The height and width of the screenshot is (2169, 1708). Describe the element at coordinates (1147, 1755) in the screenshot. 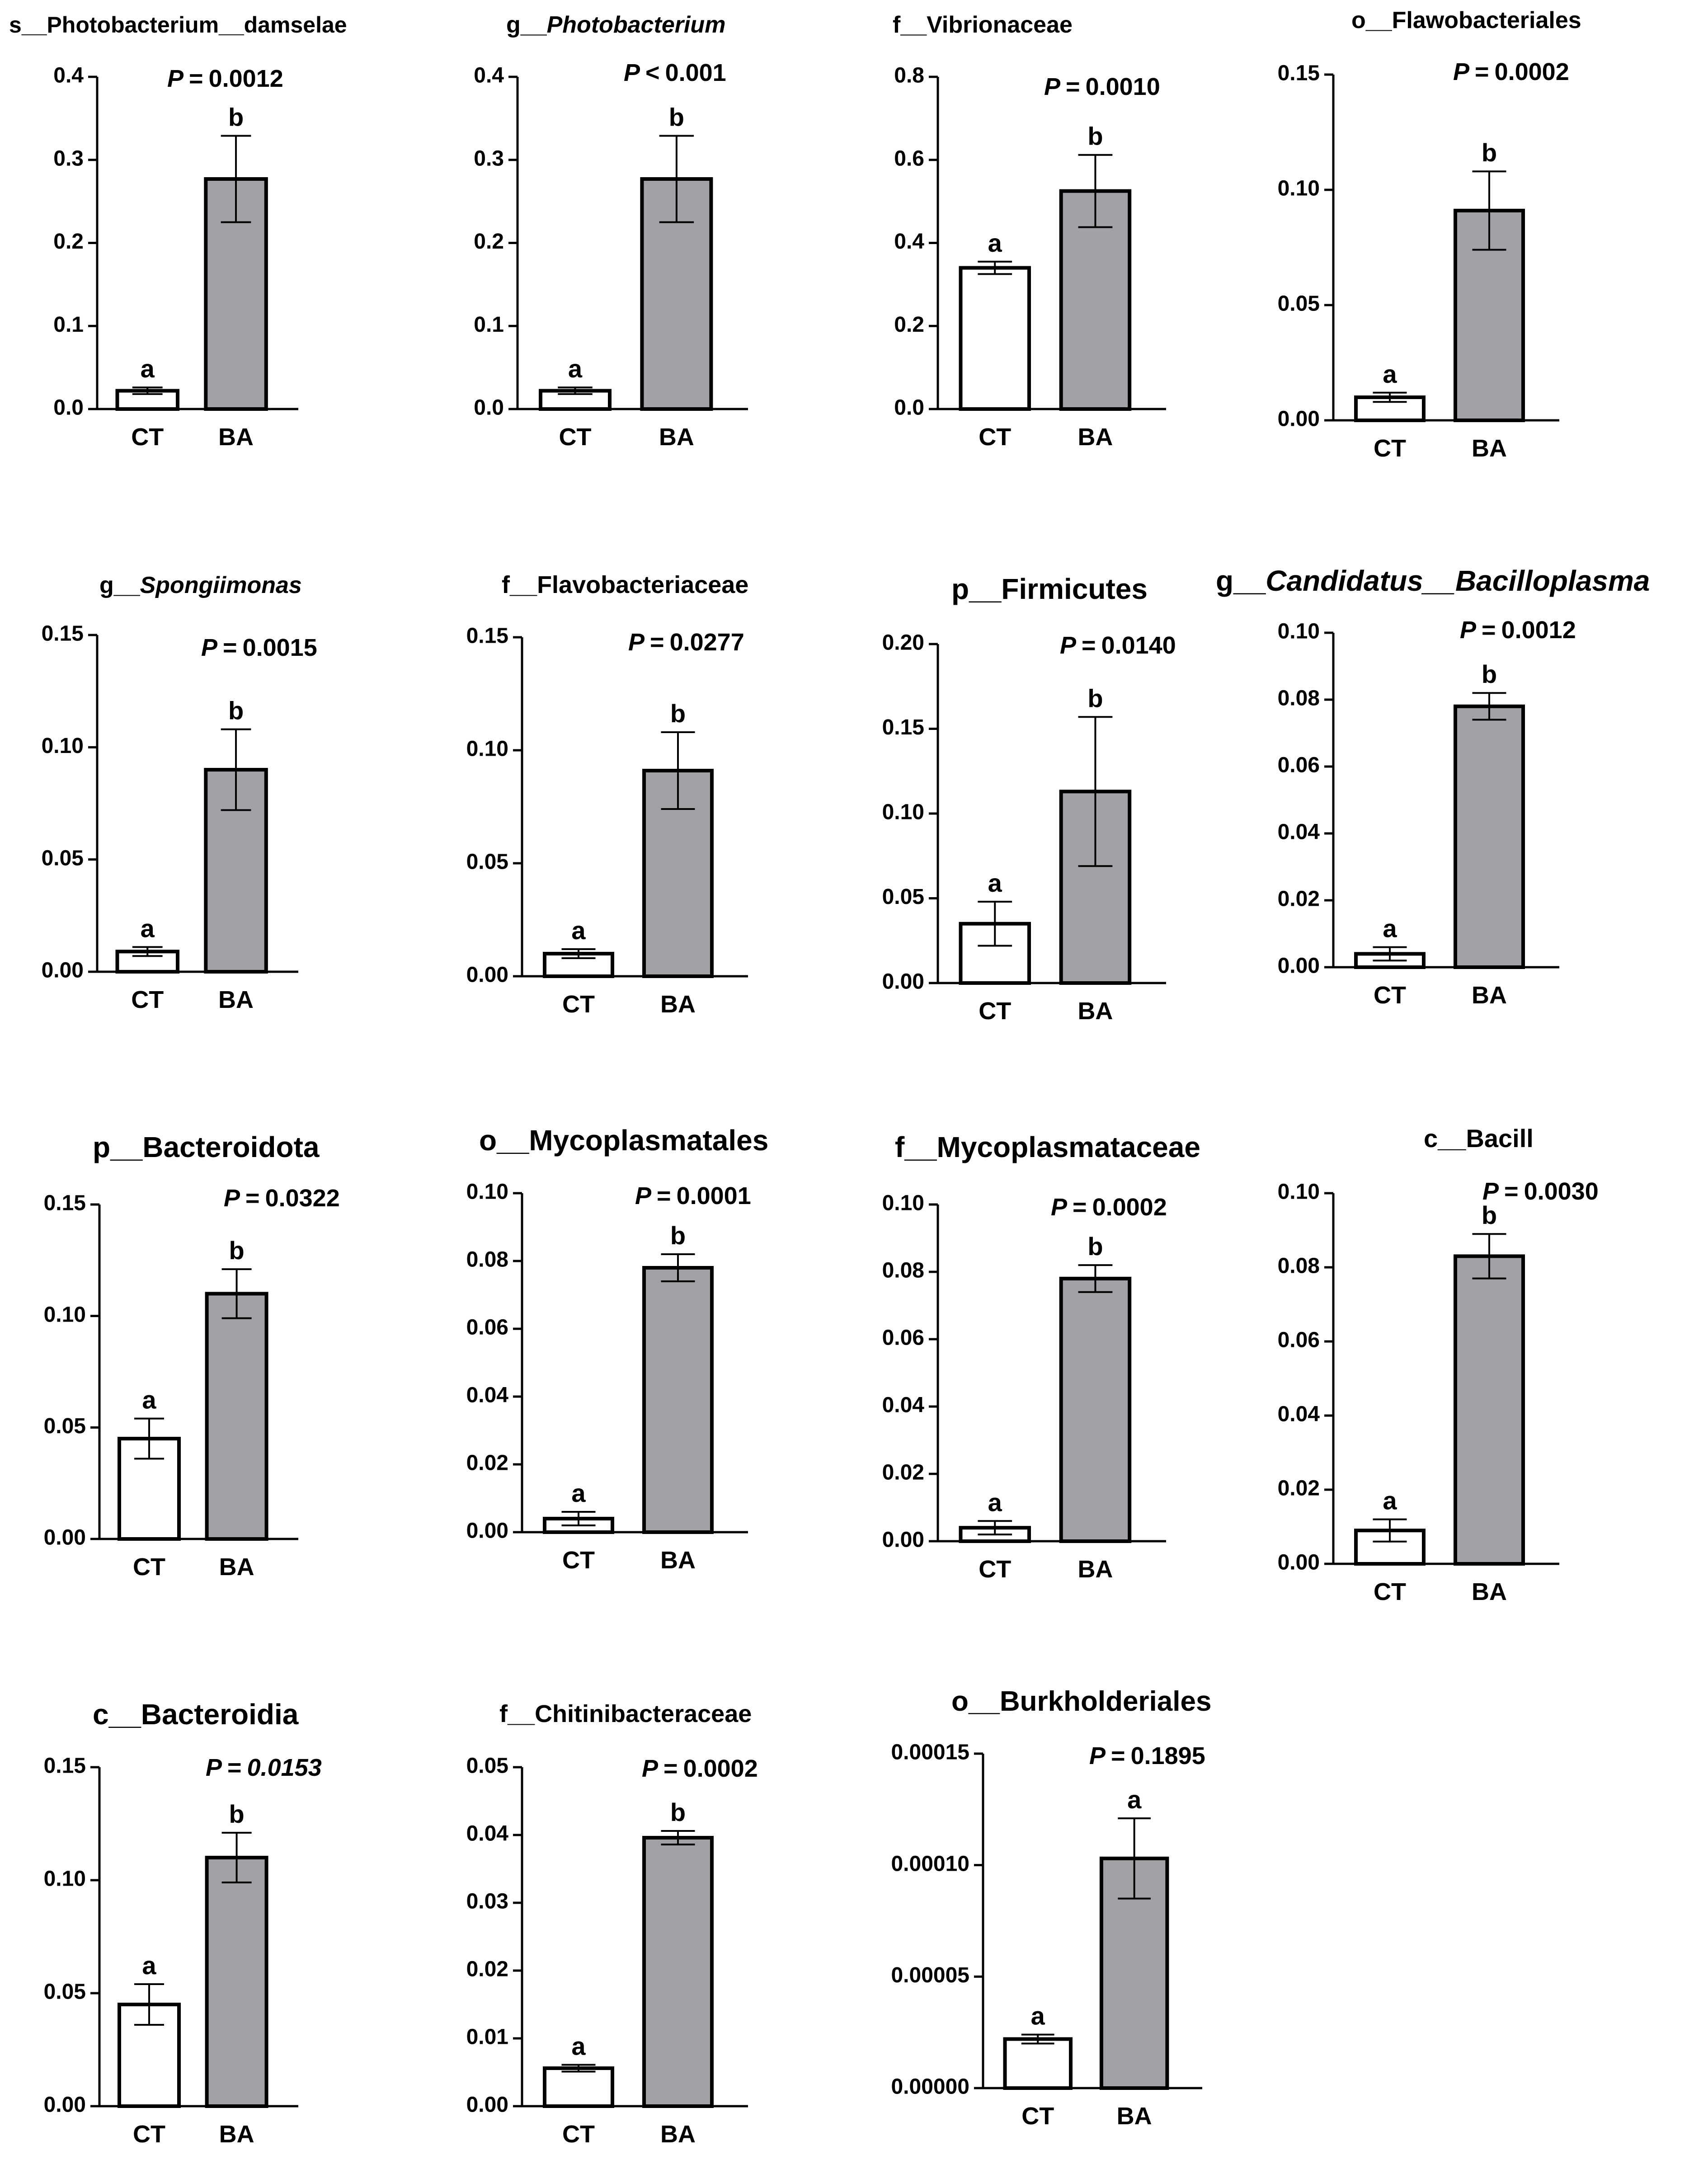

I see `p-value: P = 0.1895` at that location.